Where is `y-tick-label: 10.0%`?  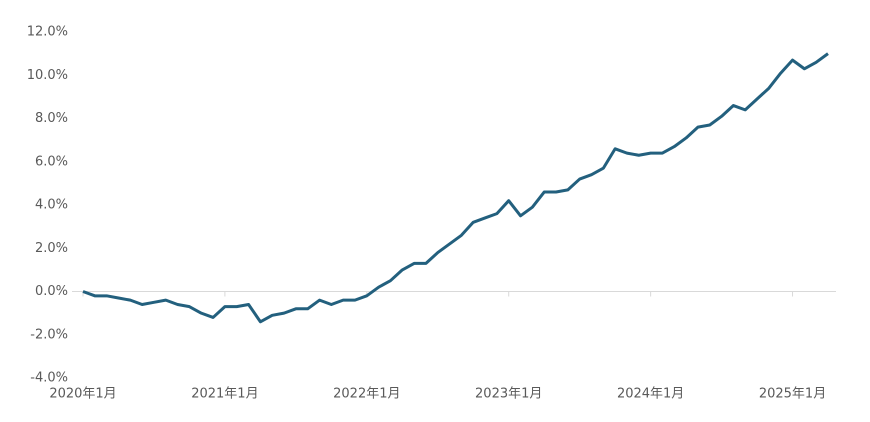 y-tick-label: 10.0% is located at coordinates (47, 75).